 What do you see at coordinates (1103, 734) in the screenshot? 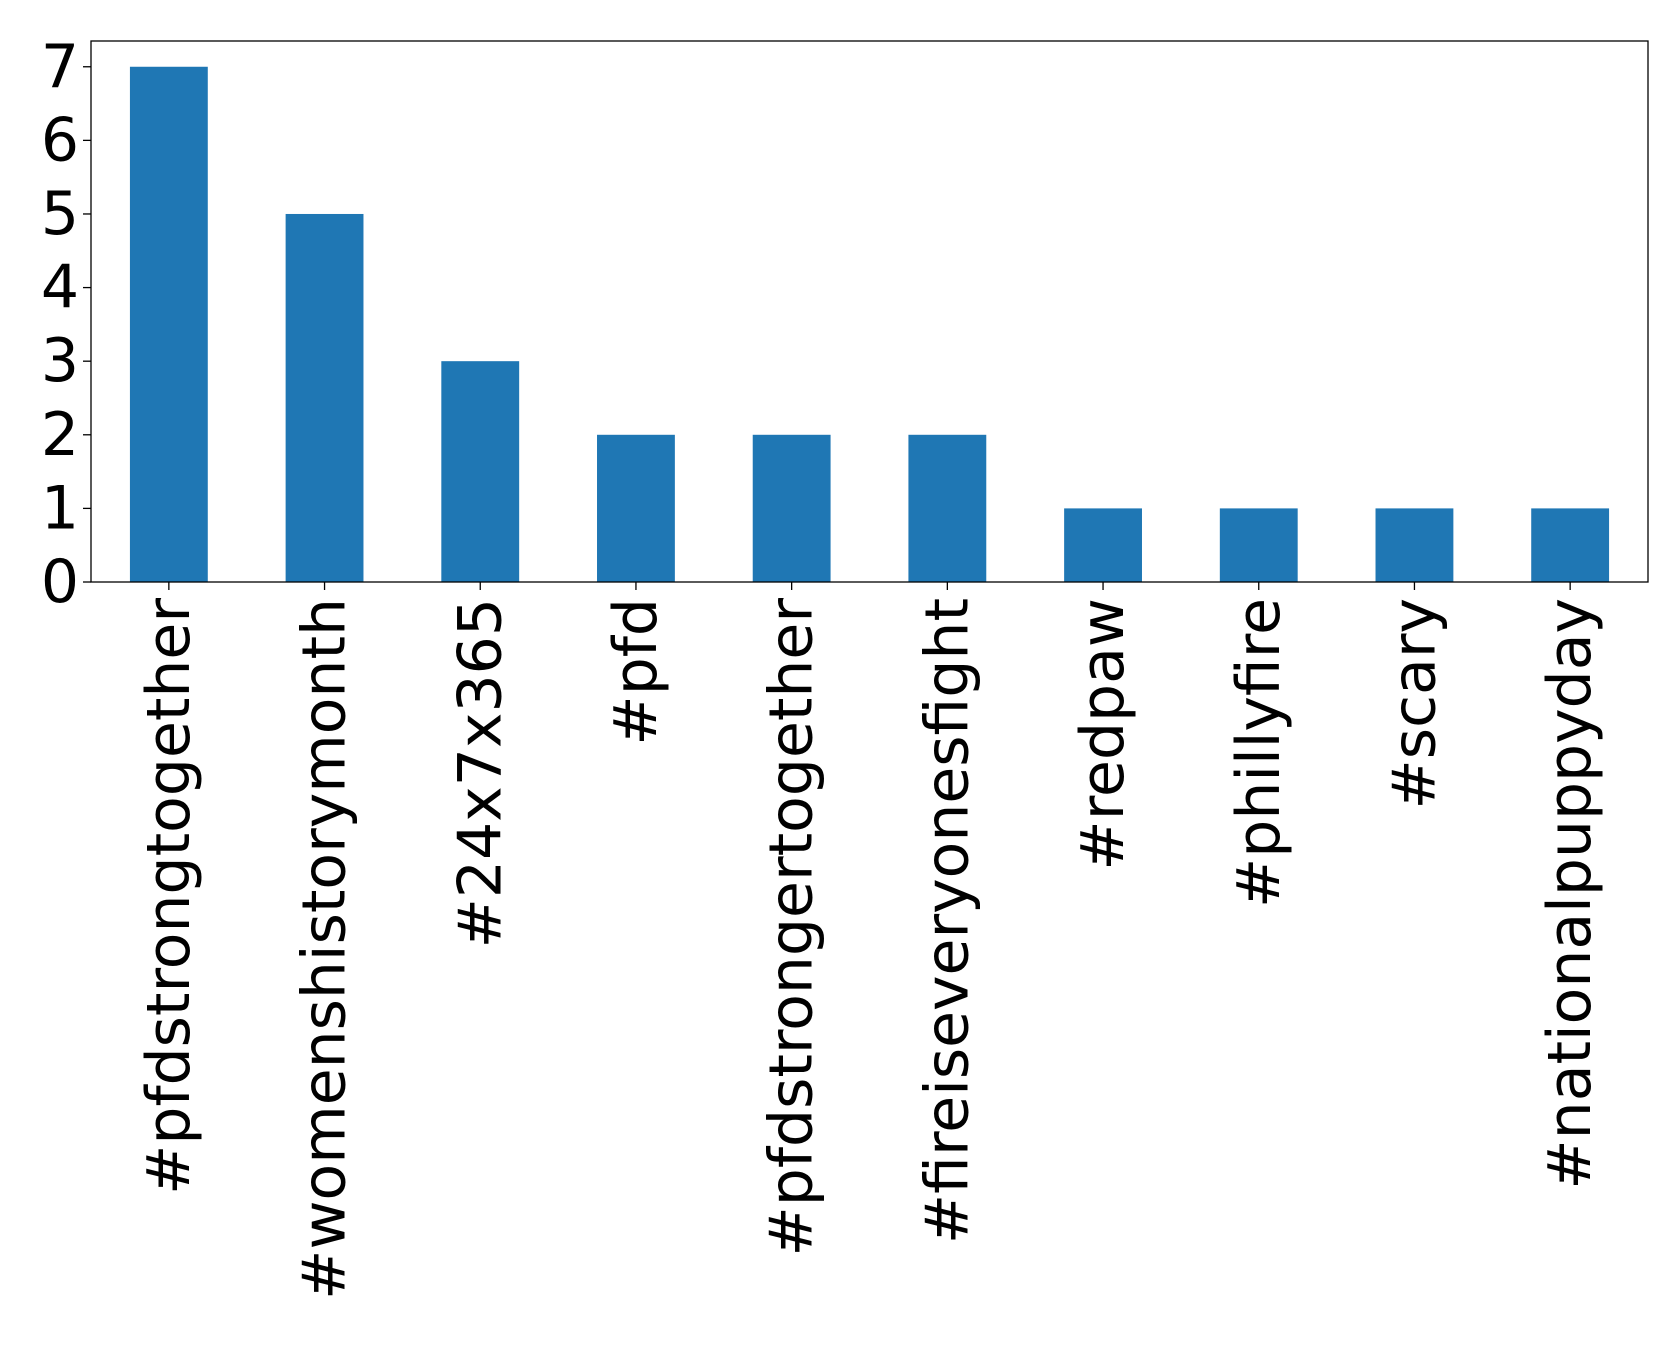
I see `x-tick-label: #redpaw` at bounding box center [1103, 734].